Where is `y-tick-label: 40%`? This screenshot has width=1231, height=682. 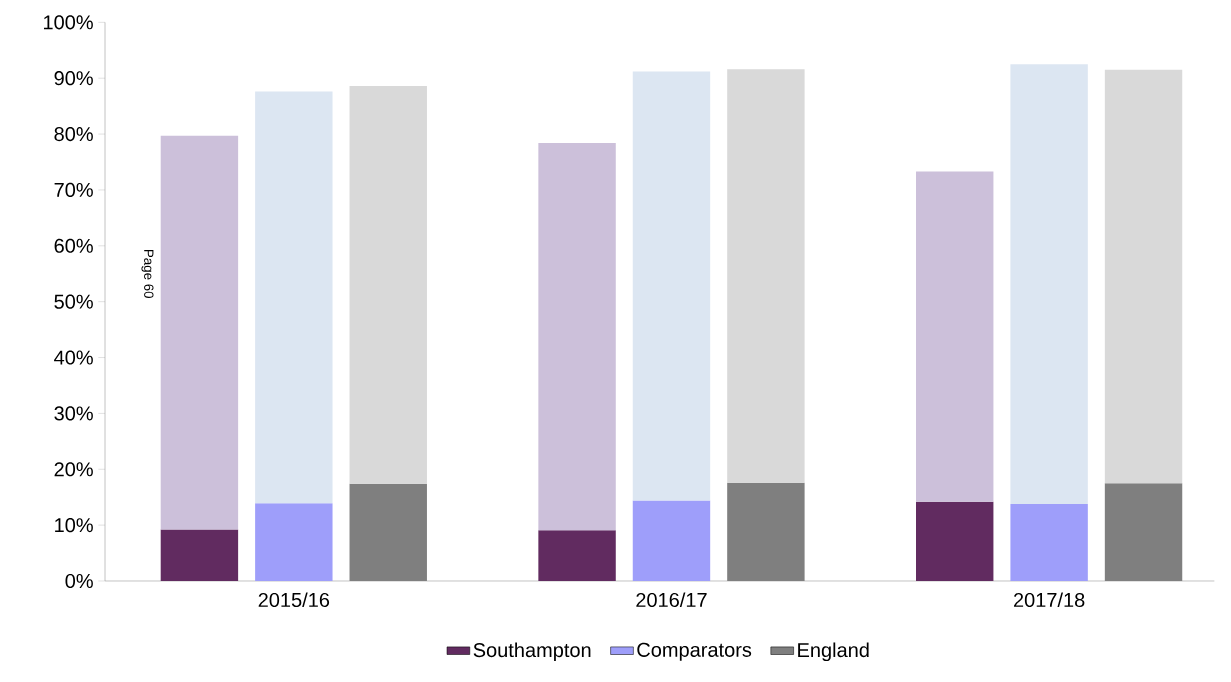 y-tick-label: 40% is located at coordinates (73, 357).